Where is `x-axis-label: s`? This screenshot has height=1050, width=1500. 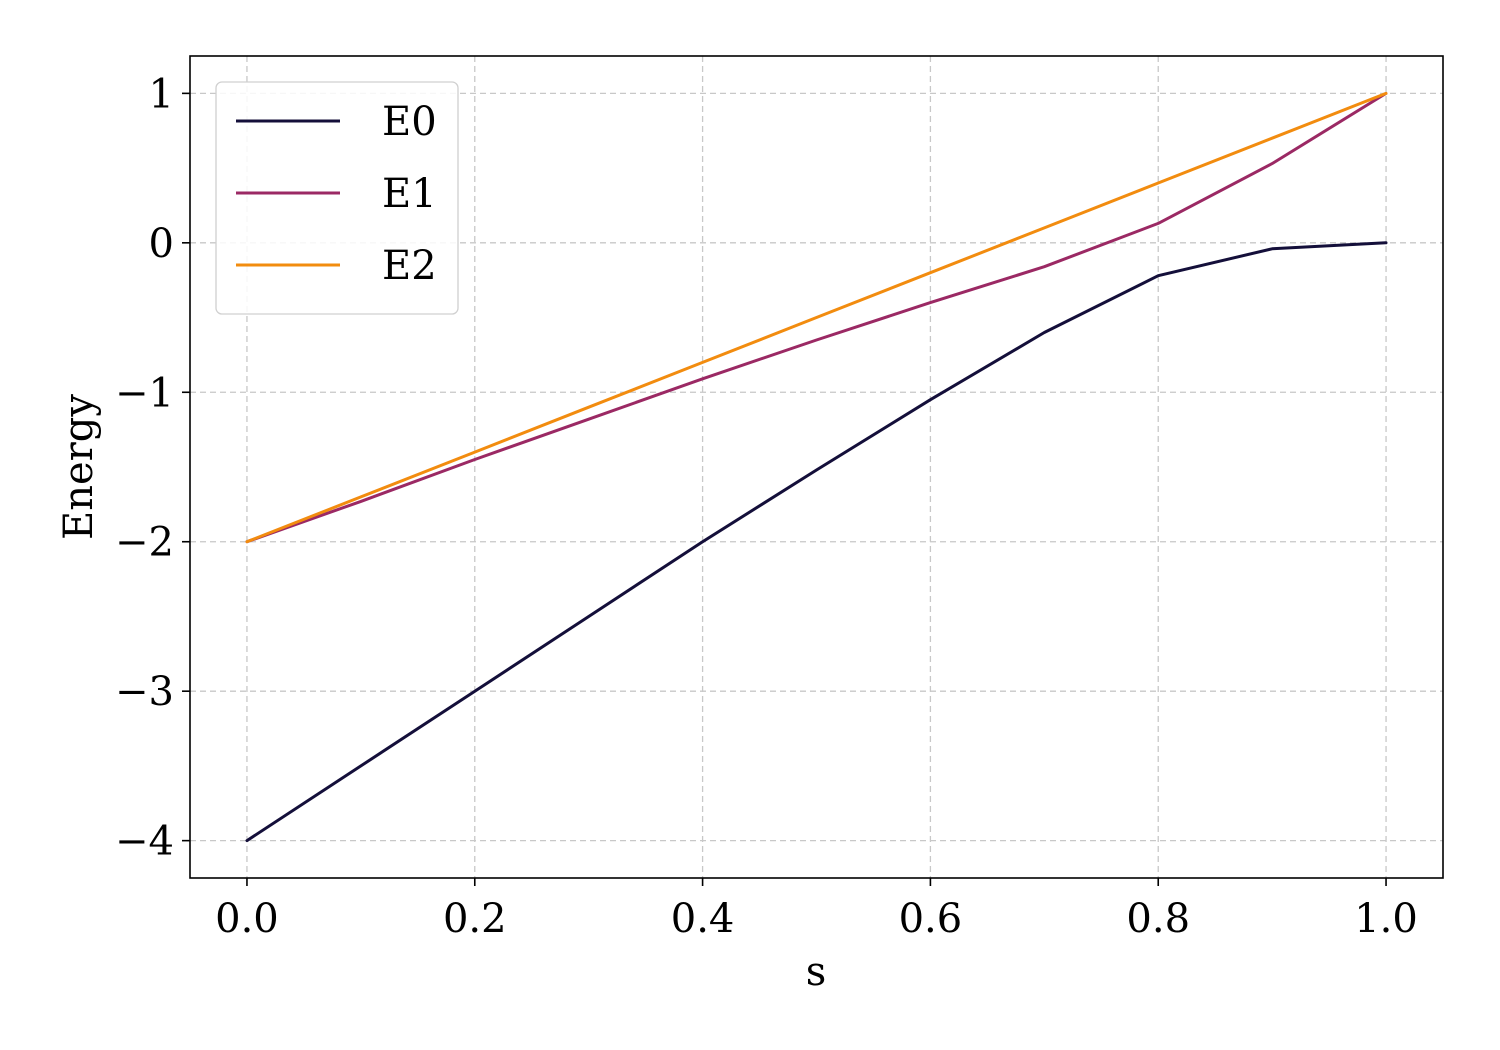
x-axis-label: s is located at coordinates (816, 972).